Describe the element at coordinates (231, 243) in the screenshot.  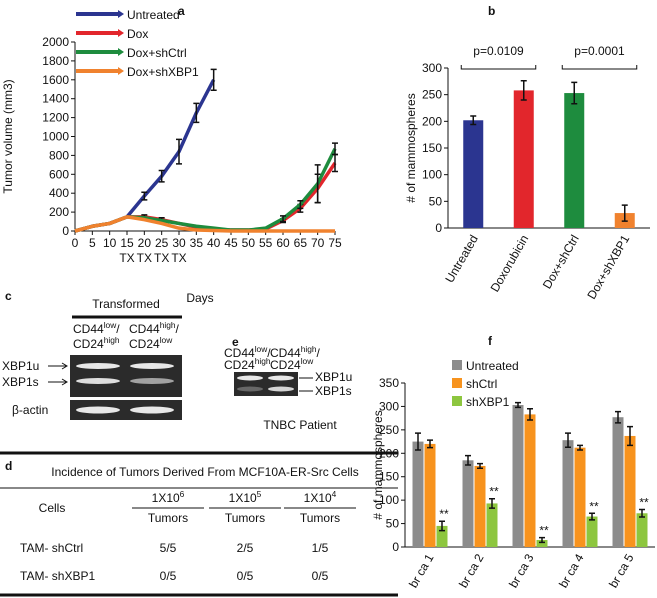
I see `x-tick-label: 45` at that location.